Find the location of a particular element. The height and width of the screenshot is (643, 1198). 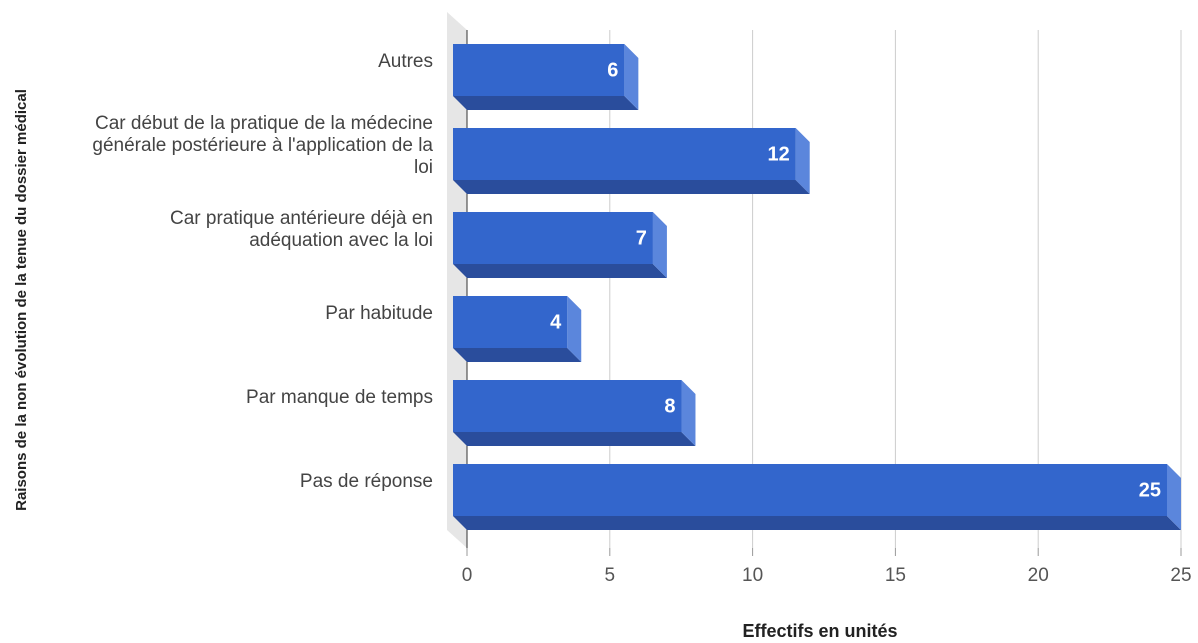

value-label: 12 is located at coordinates (778, 154).